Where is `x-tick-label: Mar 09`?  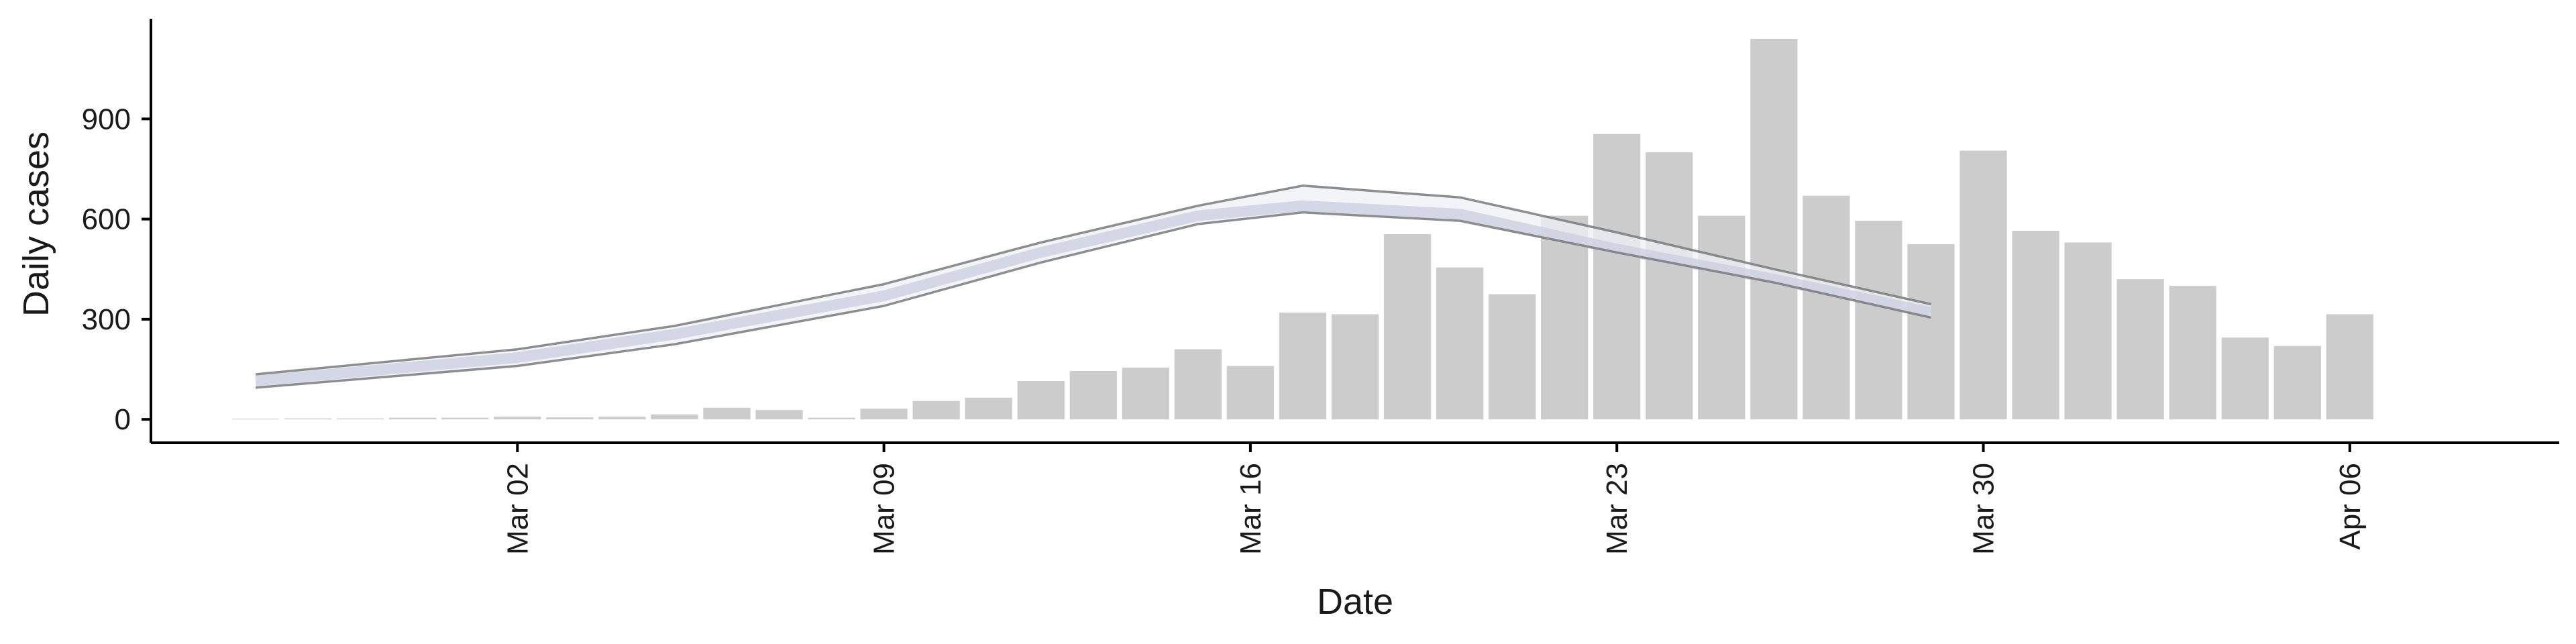
x-tick-label: Mar 09 is located at coordinates (884, 509).